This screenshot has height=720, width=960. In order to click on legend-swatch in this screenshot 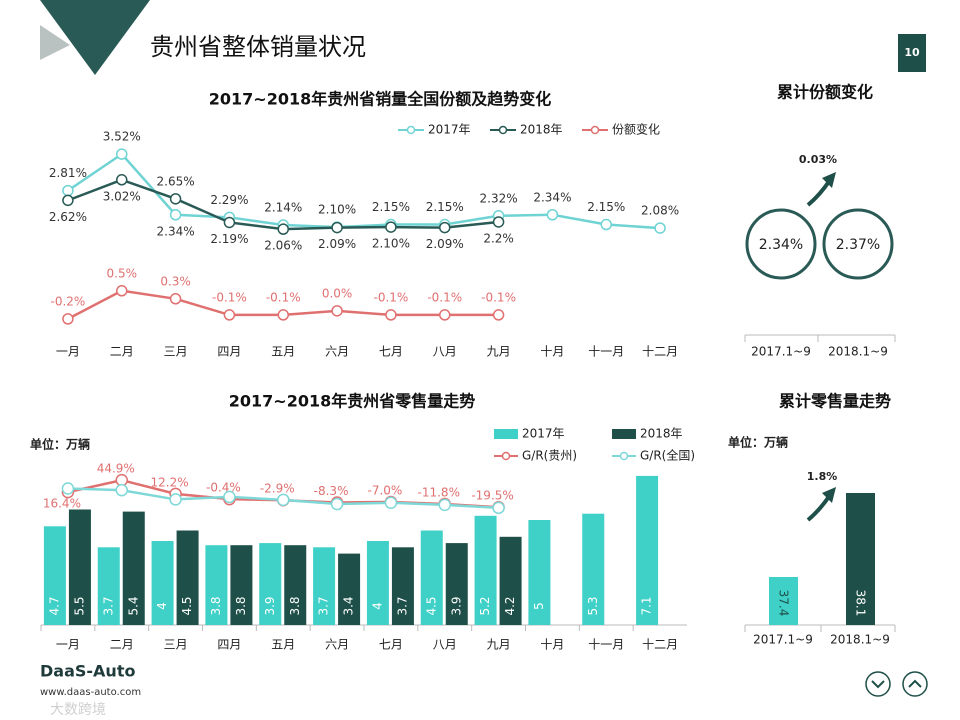, I will do `click(506, 434)`.